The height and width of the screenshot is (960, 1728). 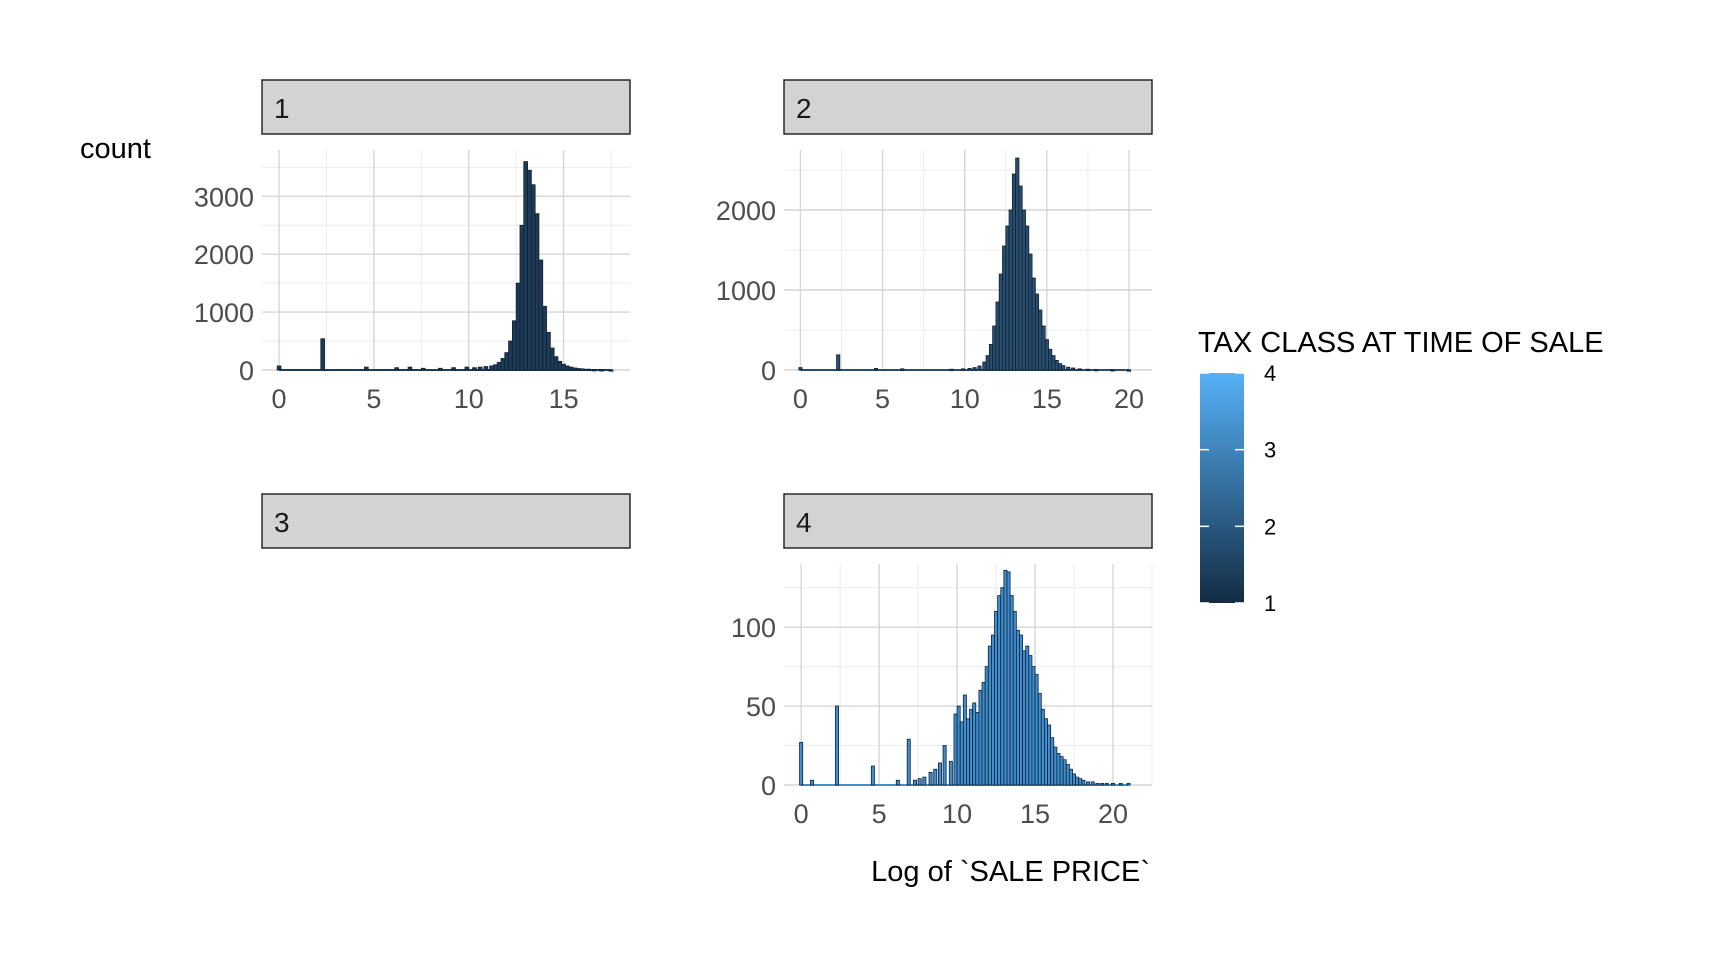 What do you see at coordinates (1401, 471) in the screenshot?
I see `color-legend: TAX CLASS AT TIME OF SALE 1 2 3 4` at bounding box center [1401, 471].